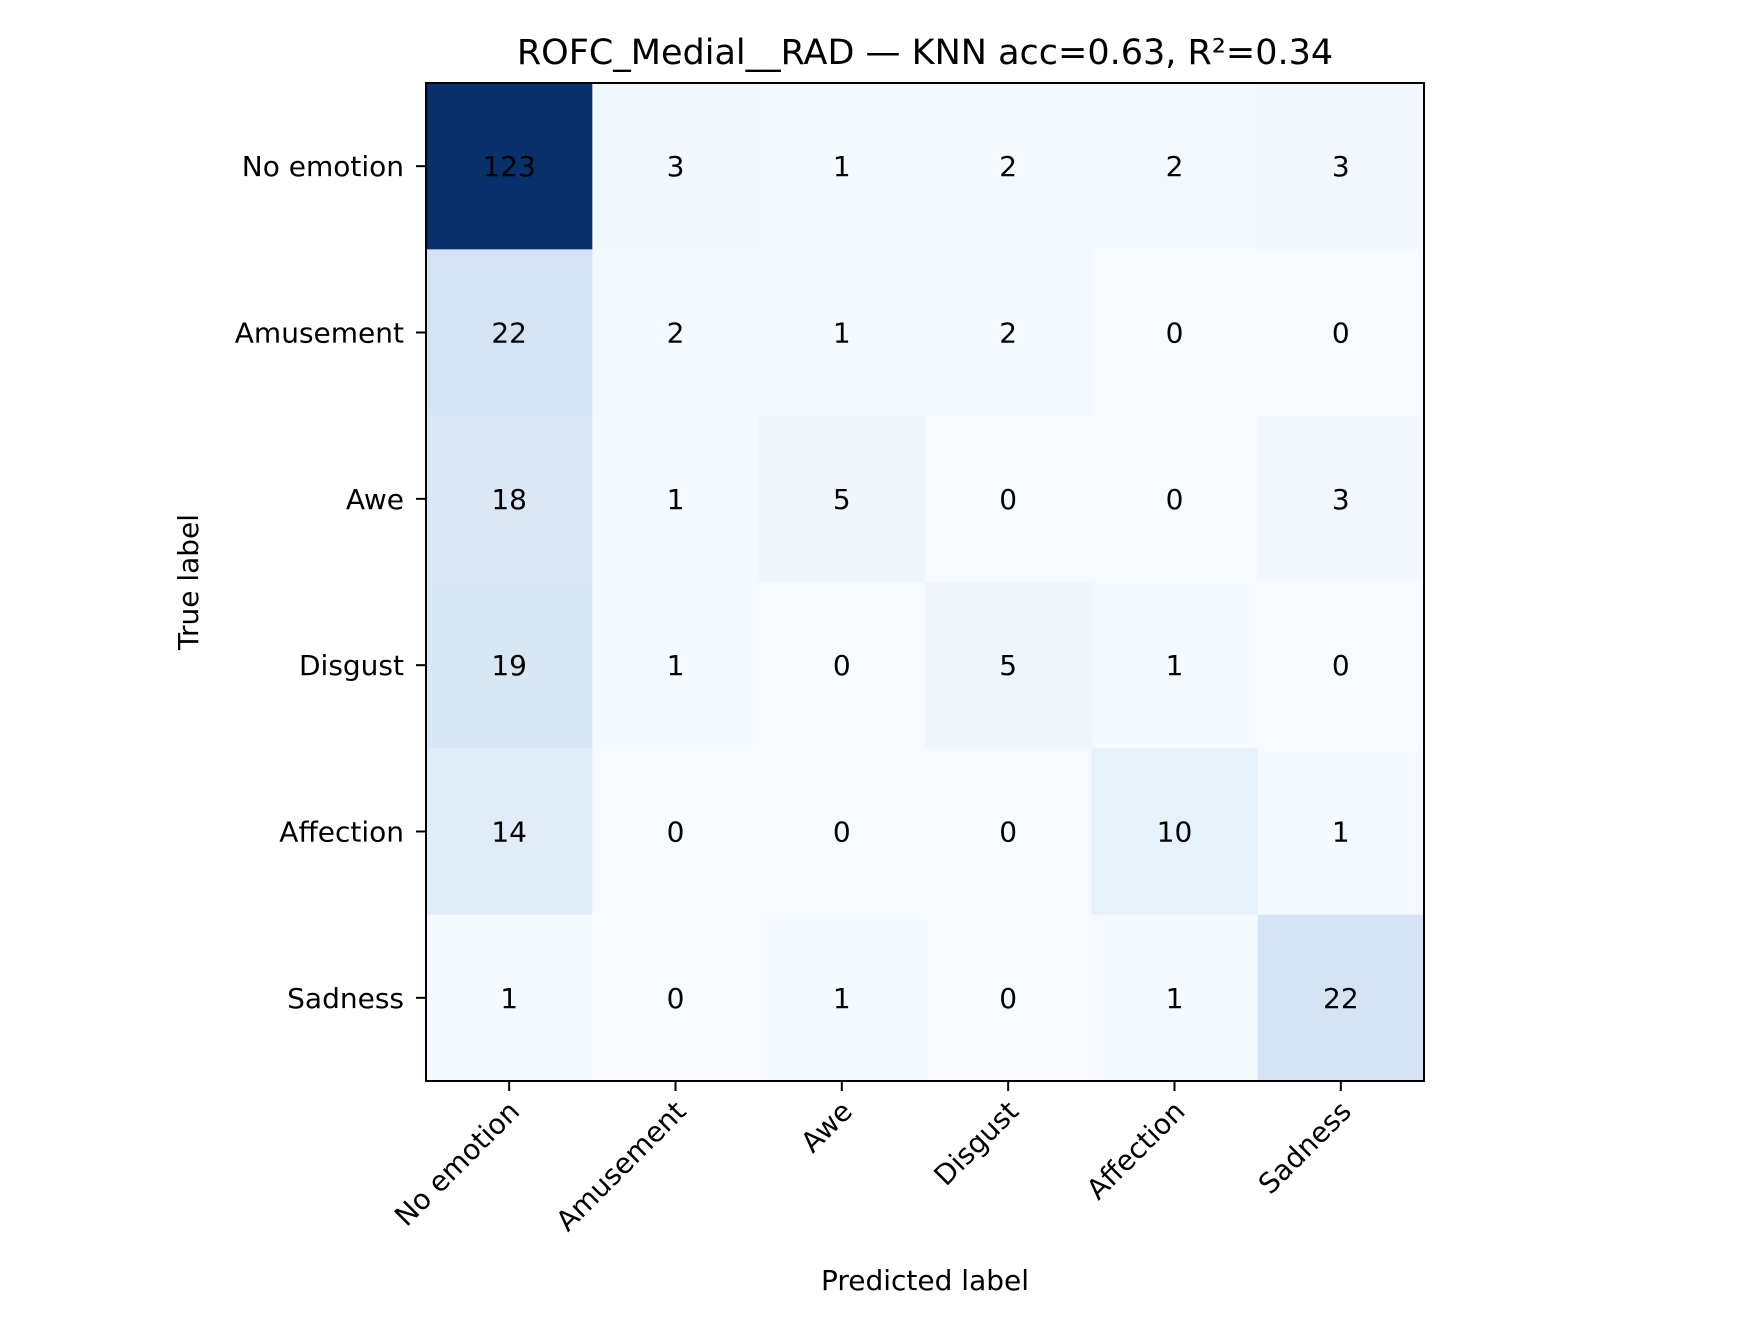 The image size is (1760, 1320). I want to click on x-axis-title: Predicted label, so click(925, 1280).